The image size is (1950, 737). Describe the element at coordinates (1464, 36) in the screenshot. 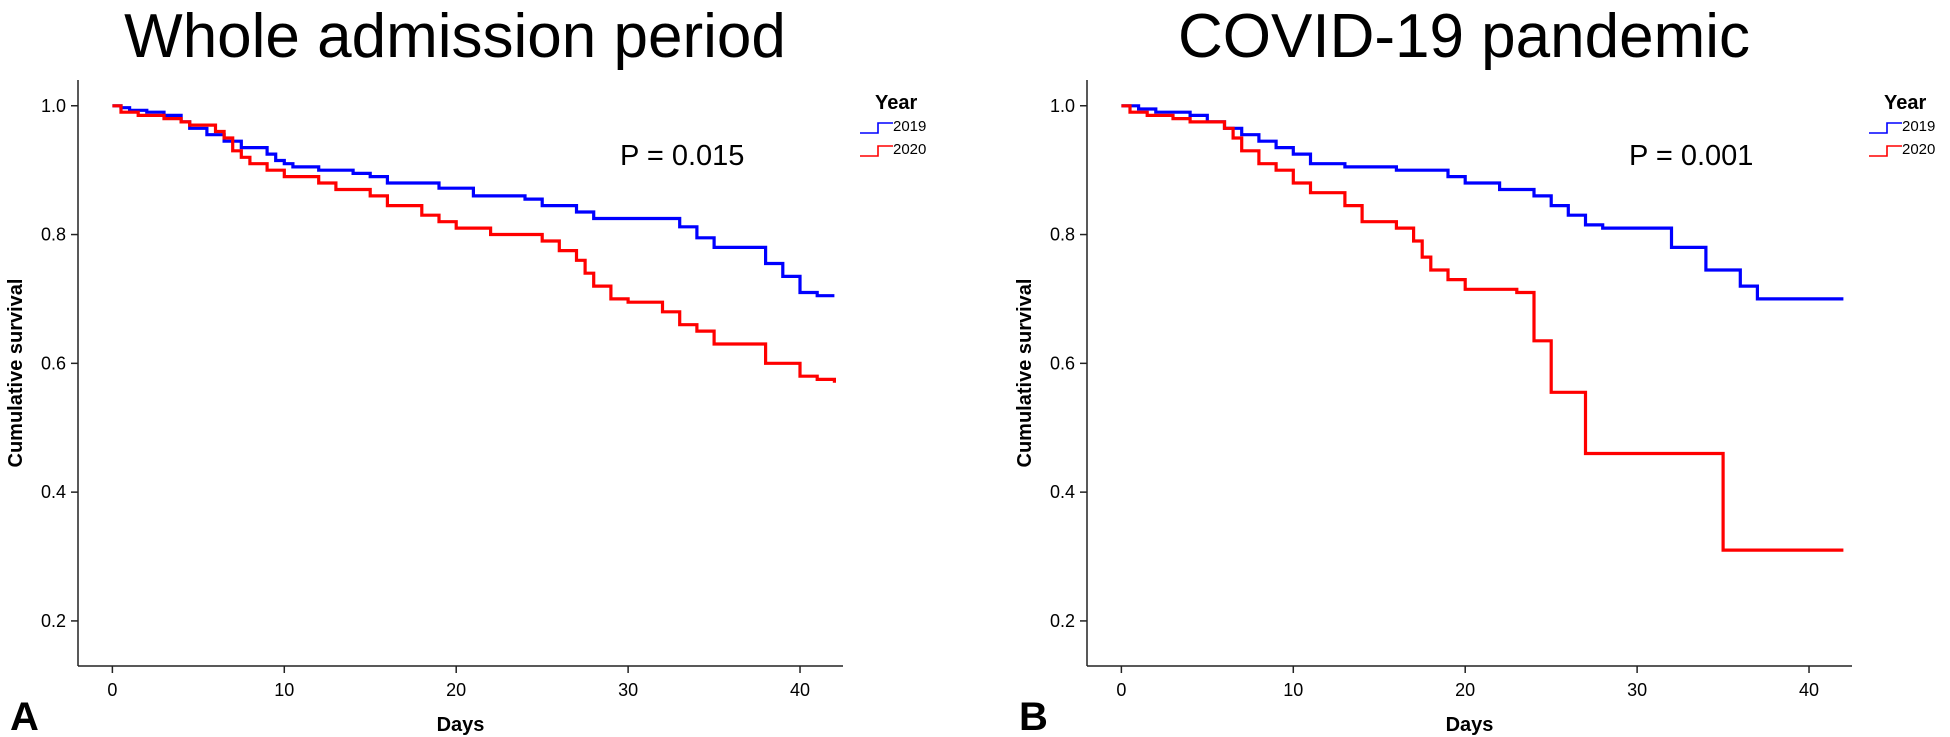

I see `chart-title: COVID-19 pandemic` at that location.